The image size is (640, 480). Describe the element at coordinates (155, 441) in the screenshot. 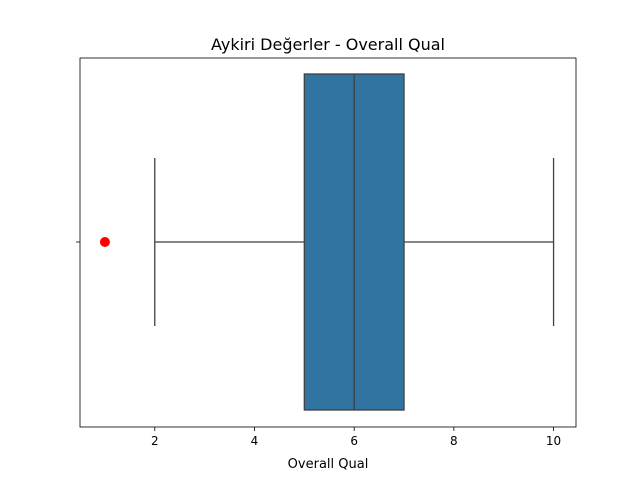

I see `x-tick-label: 2` at that location.